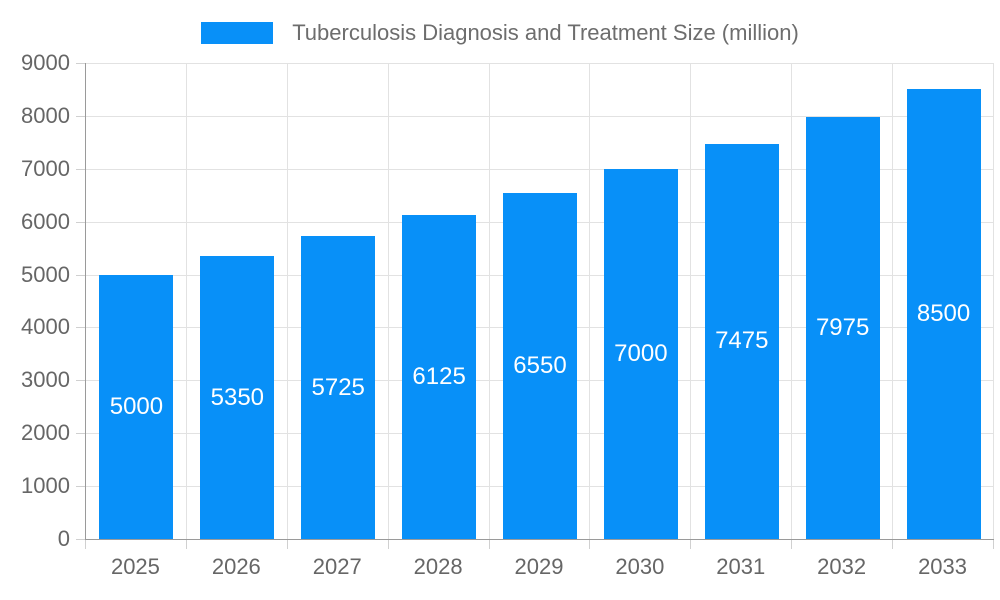 The height and width of the screenshot is (600, 1000). I want to click on bar-2031: 7475, so click(741, 341).